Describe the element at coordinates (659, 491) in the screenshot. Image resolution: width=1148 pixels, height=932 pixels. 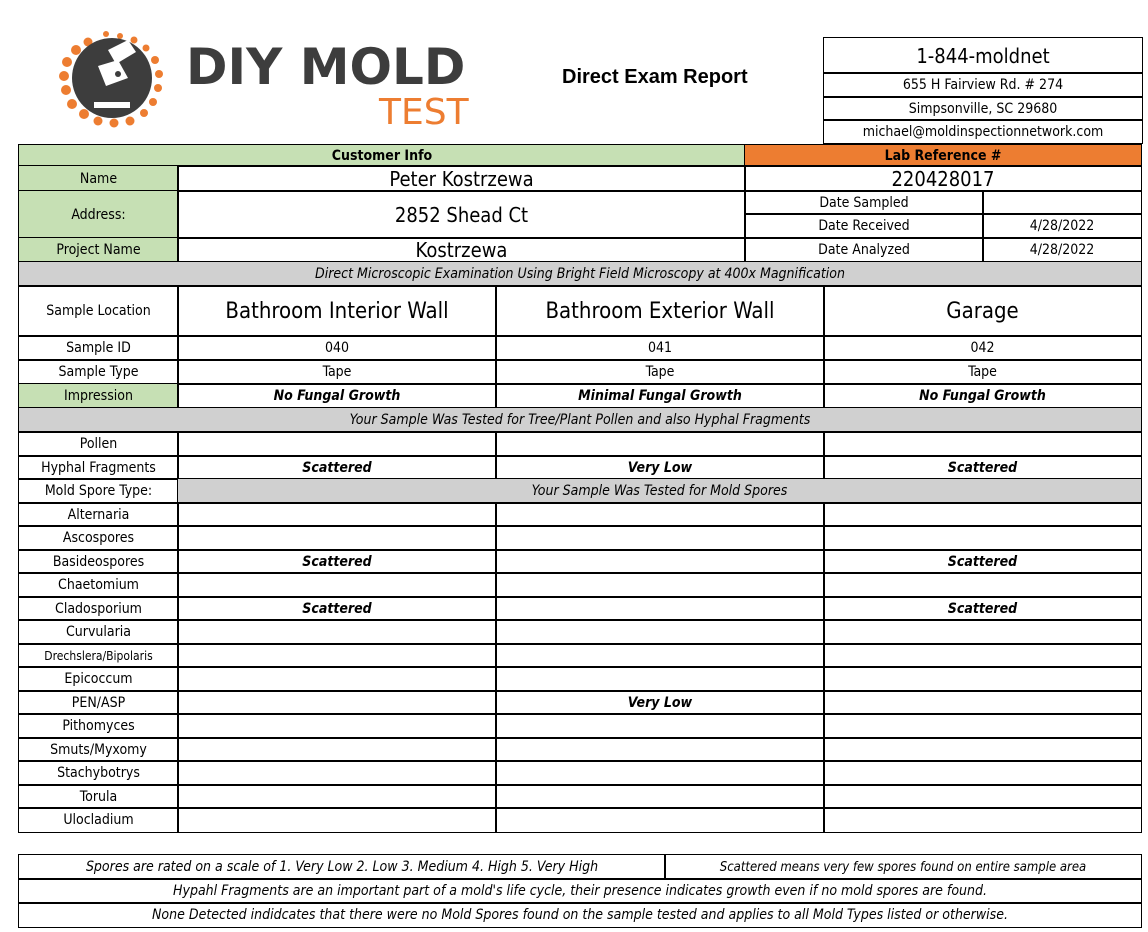
I see `mold-spores-banner: Your Sample Was Tested for Mold Spores` at that location.